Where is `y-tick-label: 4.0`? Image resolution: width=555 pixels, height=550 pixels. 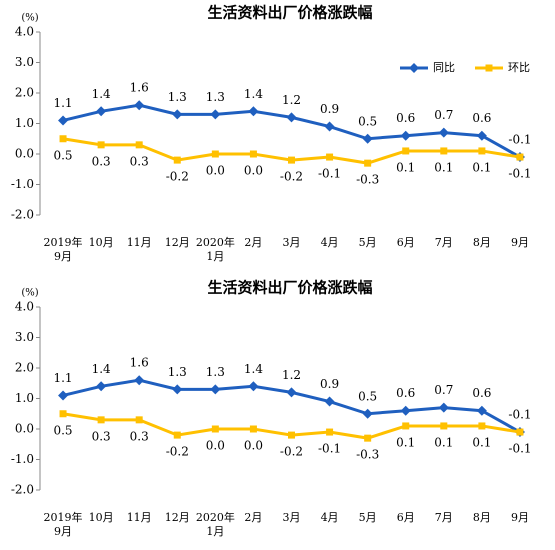 y-tick-label: 4.0 is located at coordinates (24, 307).